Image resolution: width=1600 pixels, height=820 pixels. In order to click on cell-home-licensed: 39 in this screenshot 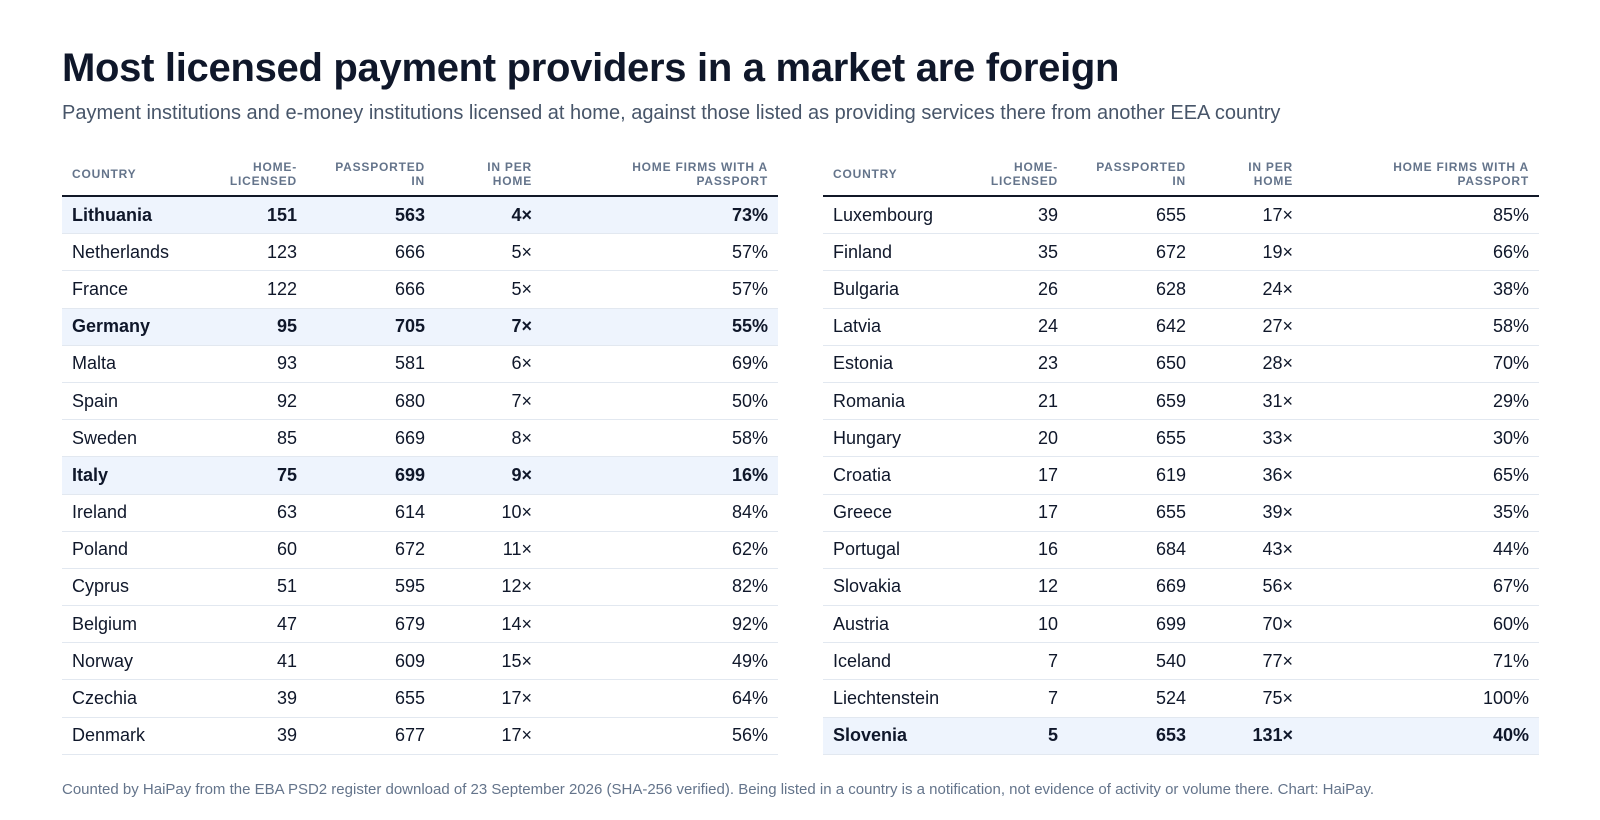, I will do `click(286, 735)`.